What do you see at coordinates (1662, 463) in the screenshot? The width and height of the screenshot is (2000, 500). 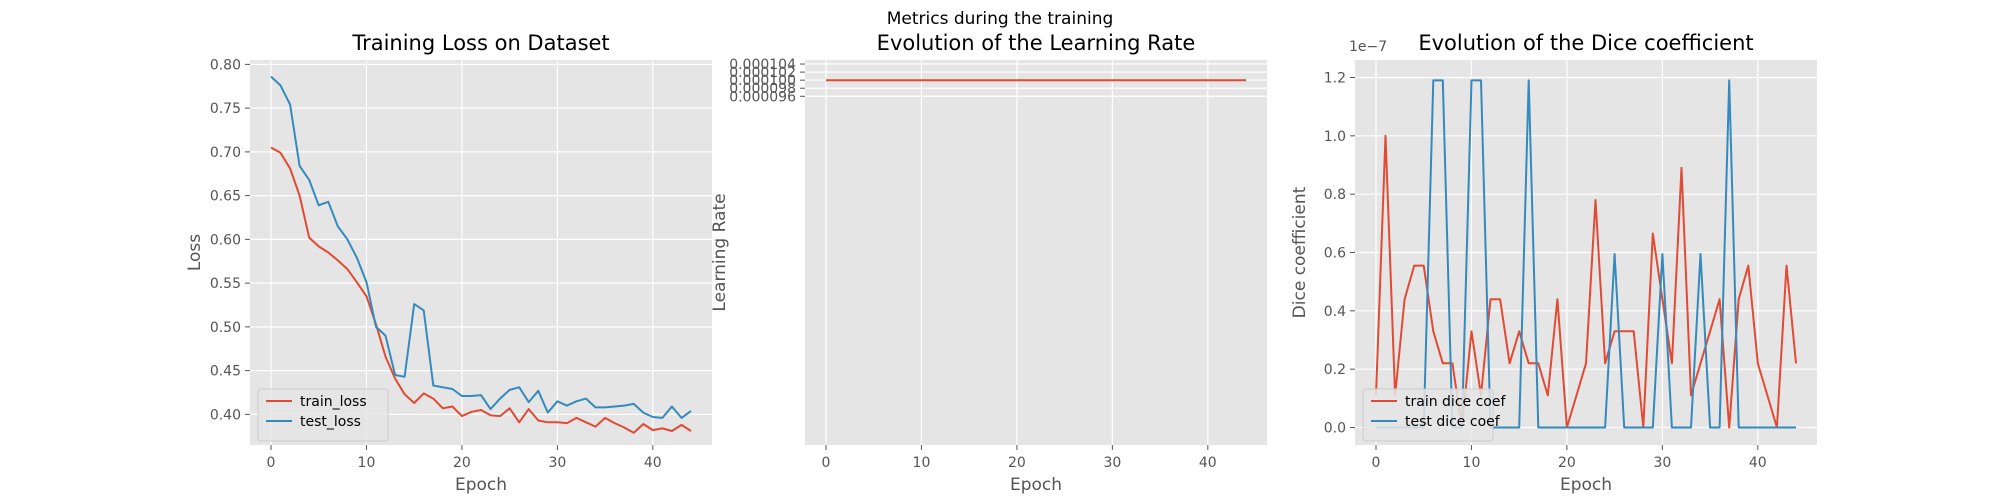 I see `dice-x-tick-label: 30` at bounding box center [1662, 463].